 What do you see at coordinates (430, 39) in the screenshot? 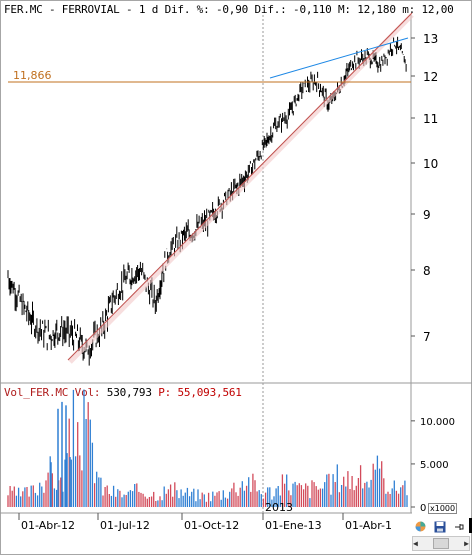
I see `price-tick-label: 13` at bounding box center [430, 39].